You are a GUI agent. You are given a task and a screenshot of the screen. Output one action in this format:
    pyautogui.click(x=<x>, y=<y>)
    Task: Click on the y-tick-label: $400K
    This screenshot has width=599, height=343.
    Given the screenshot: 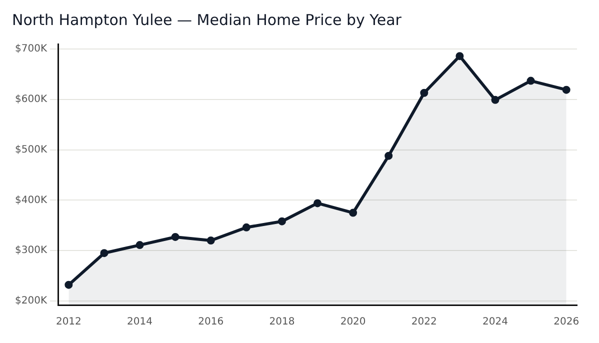 What is the action you would take?
    pyautogui.click(x=31, y=200)
    